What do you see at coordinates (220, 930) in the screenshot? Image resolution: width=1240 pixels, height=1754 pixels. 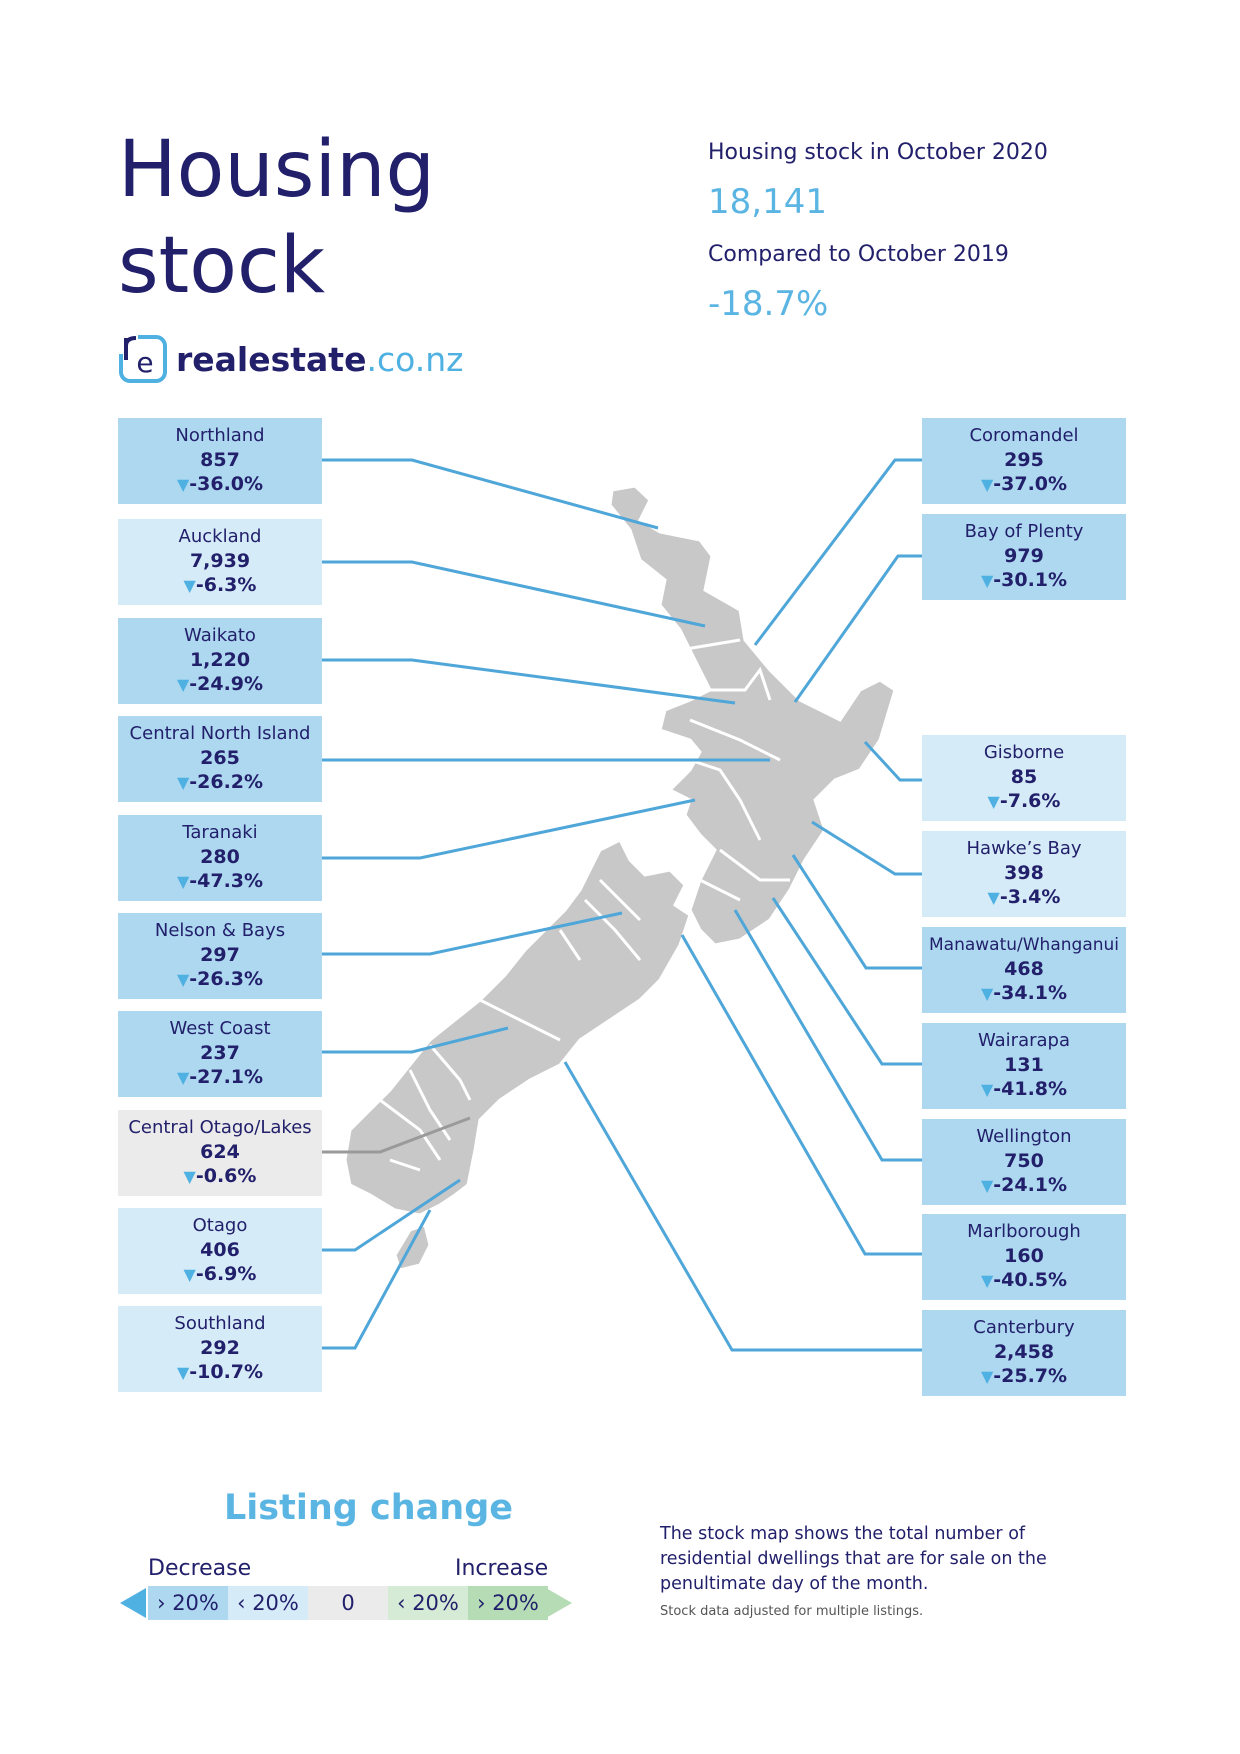 I see `region-name: Nelson & Bays` at bounding box center [220, 930].